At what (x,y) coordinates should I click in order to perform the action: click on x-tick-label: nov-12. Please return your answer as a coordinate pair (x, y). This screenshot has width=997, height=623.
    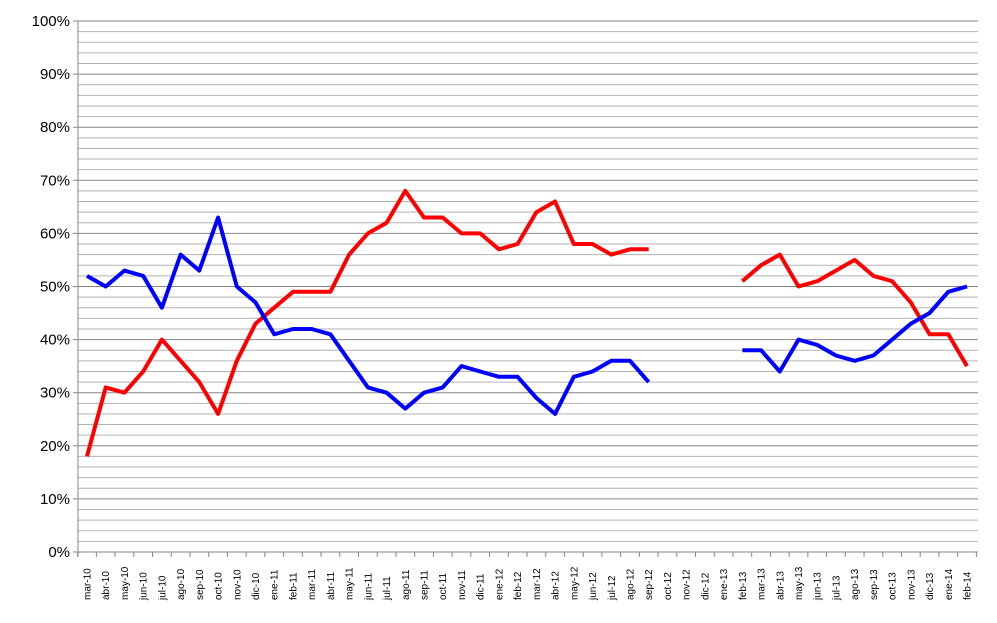
    Looking at the image, I should click on (687, 584).